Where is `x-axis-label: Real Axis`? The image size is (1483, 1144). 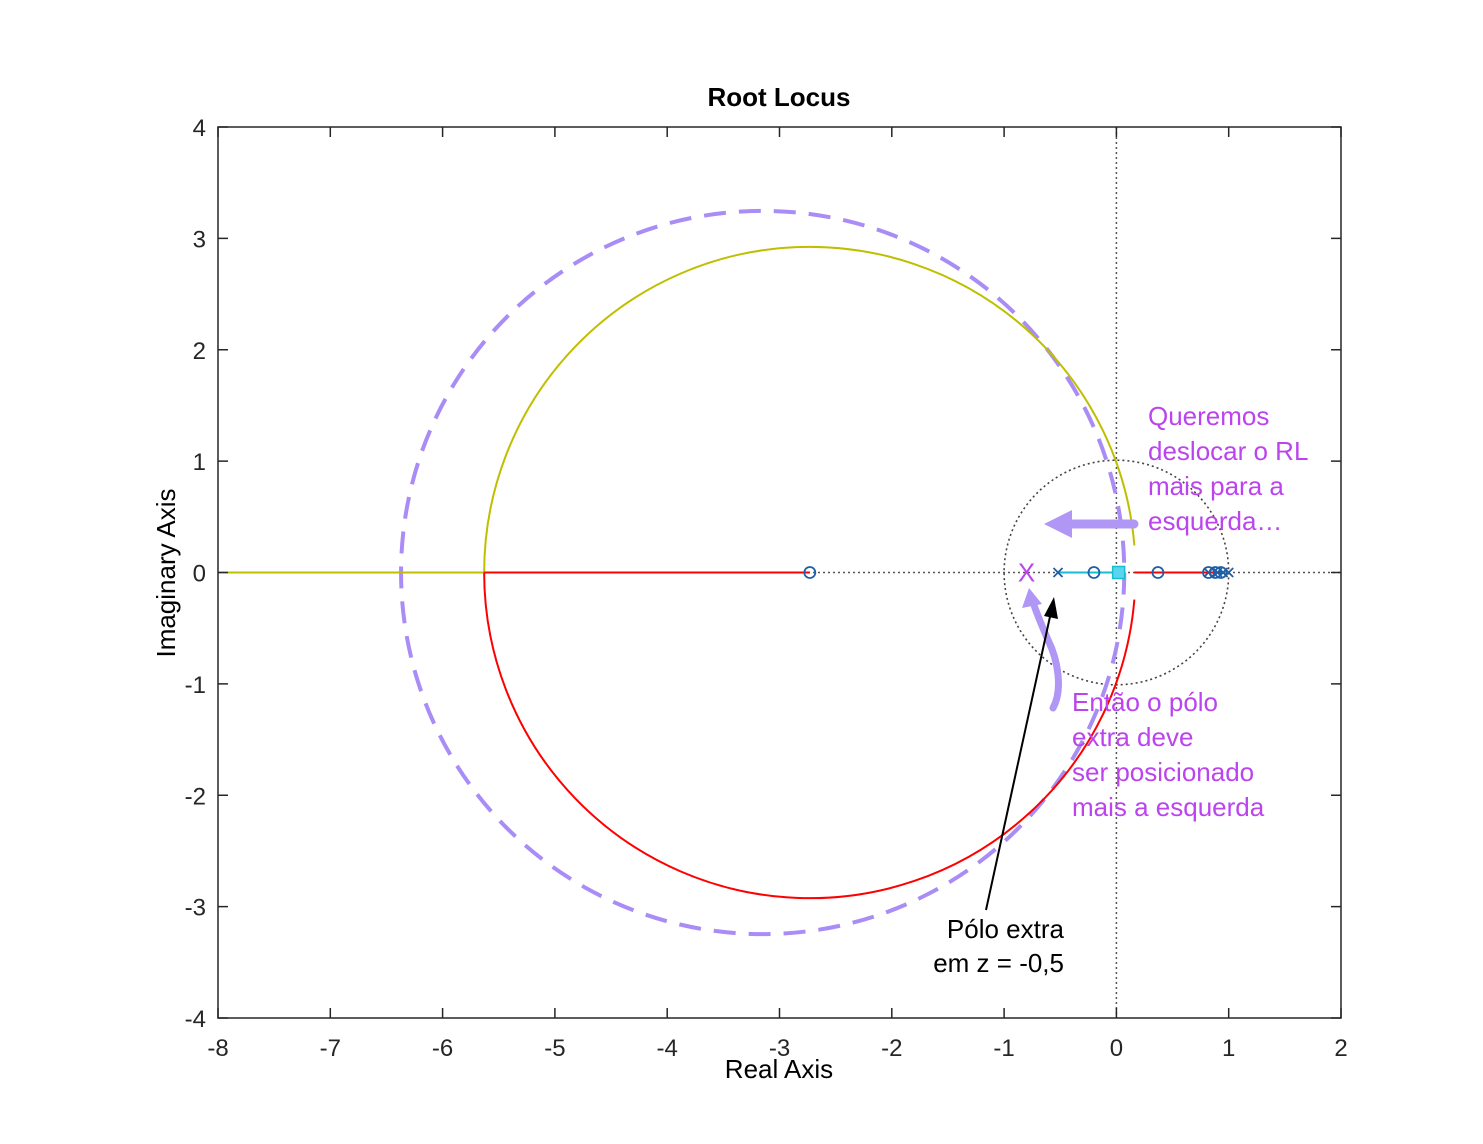 x-axis-label: Real Axis is located at coordinates (779, 1069).